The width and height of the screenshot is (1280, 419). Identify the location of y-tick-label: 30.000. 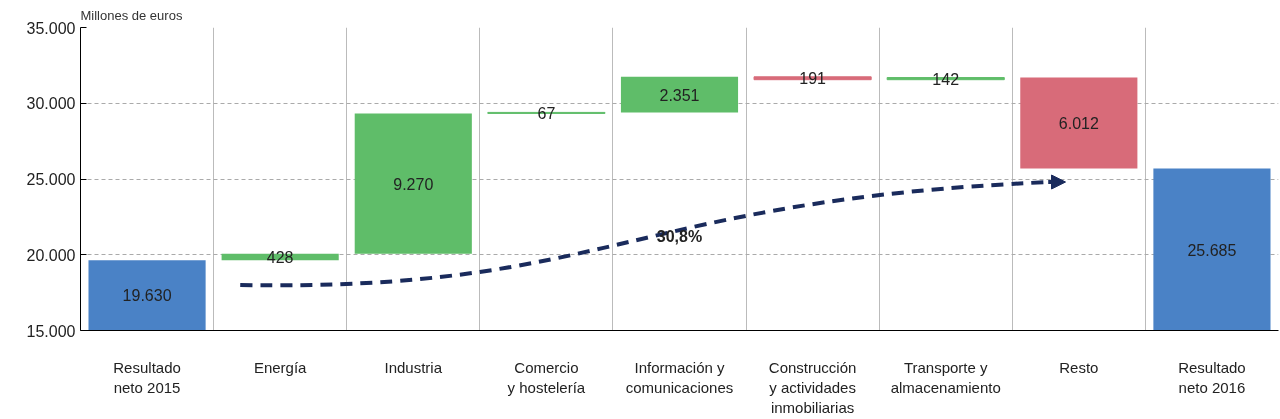
(51, 104).